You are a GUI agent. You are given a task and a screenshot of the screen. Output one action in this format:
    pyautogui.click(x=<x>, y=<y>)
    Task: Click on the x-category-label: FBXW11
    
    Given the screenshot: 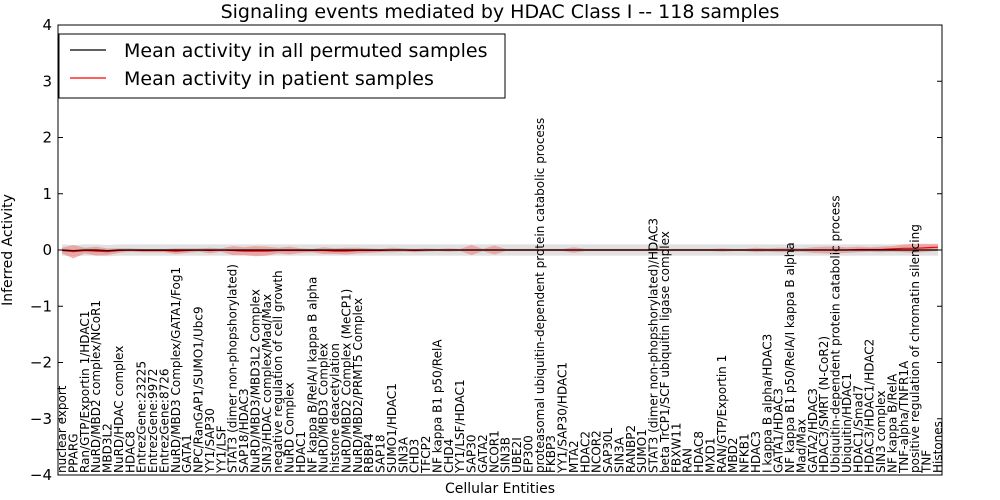 What is the action you would take?
    pyautogui.click(x=676, y=448)
    